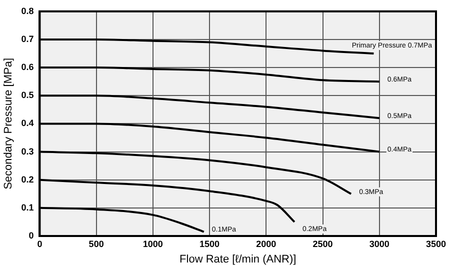  What do you see at coordinates (27, 39) in the screenshot?
I see `y-tick-label: 0.7` at bounding box center [27, 39].